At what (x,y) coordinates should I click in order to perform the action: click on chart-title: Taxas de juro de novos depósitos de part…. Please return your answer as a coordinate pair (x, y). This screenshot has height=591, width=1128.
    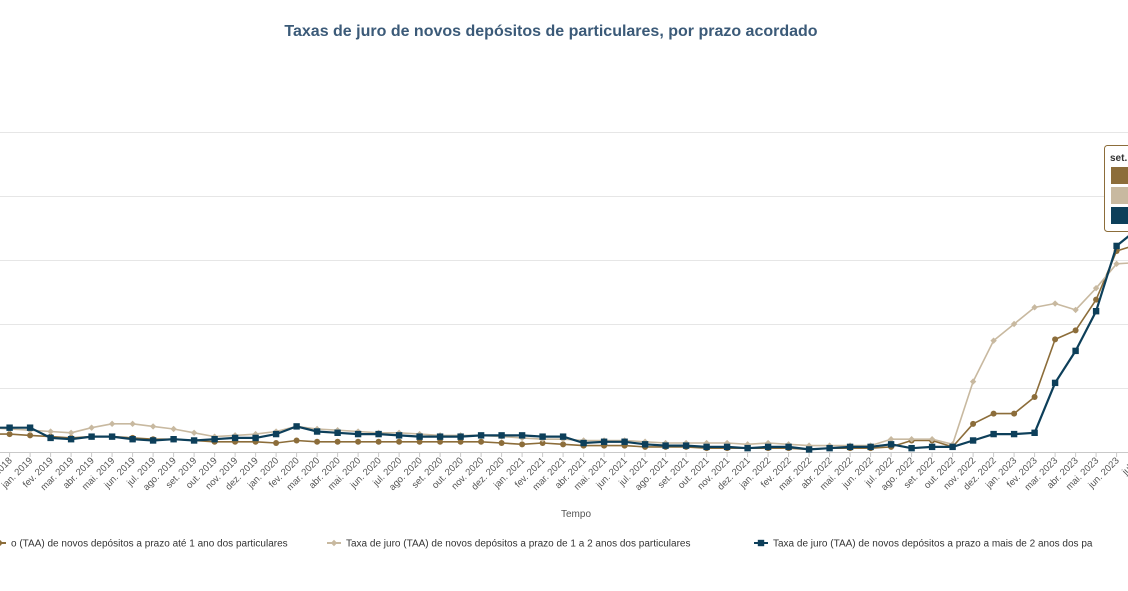
    Looking at the image, I should click on (550, 31).